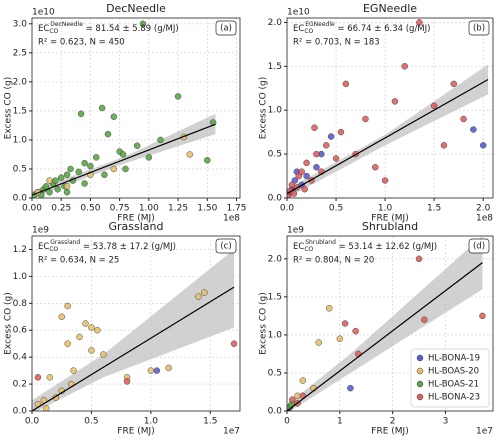 Image resolution: width=500 pixels, height=440 pixels. I want to click on annotation: ECCODecNeedle = 81.54 ± 5.89 (g/MJ), so click(108, 28).